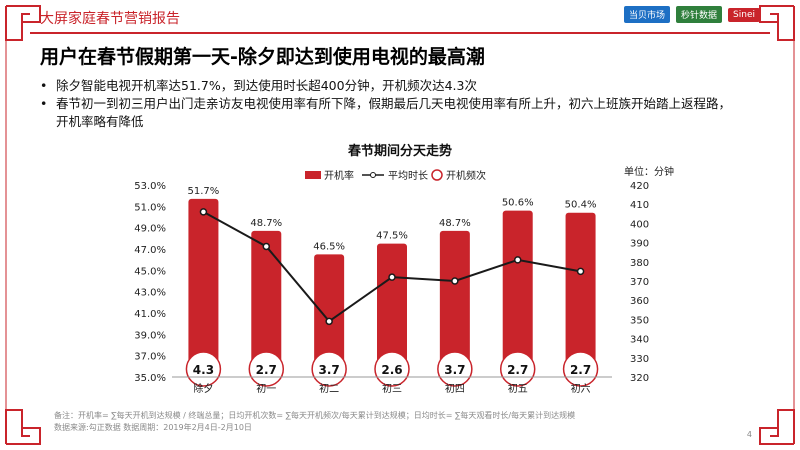 The width and height of the screenshot is (800, 450). I want to click on frequency-value-label: 4.3, so click(203, 370).